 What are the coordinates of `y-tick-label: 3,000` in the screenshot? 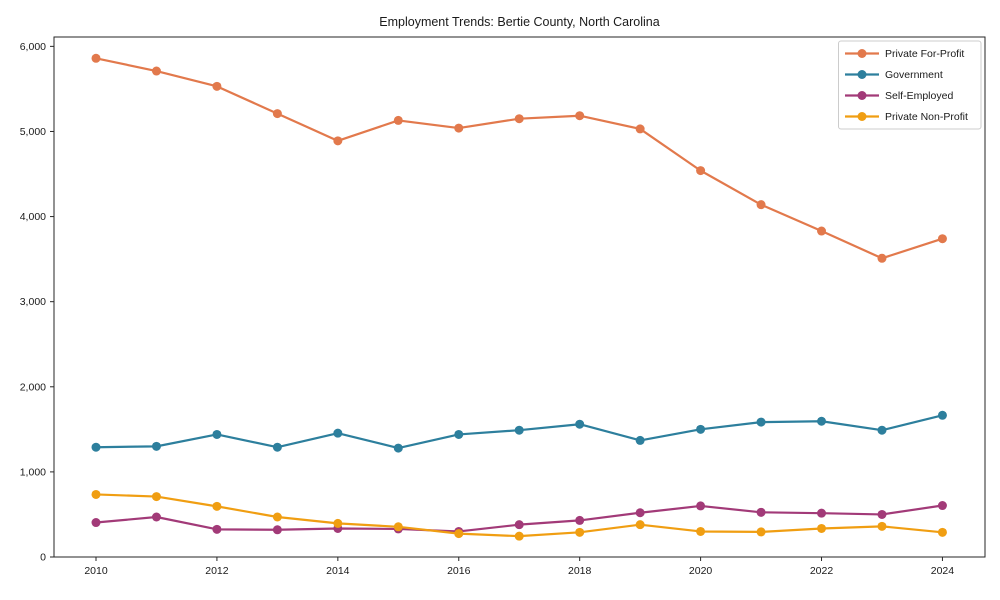 It's located at (33, 302).